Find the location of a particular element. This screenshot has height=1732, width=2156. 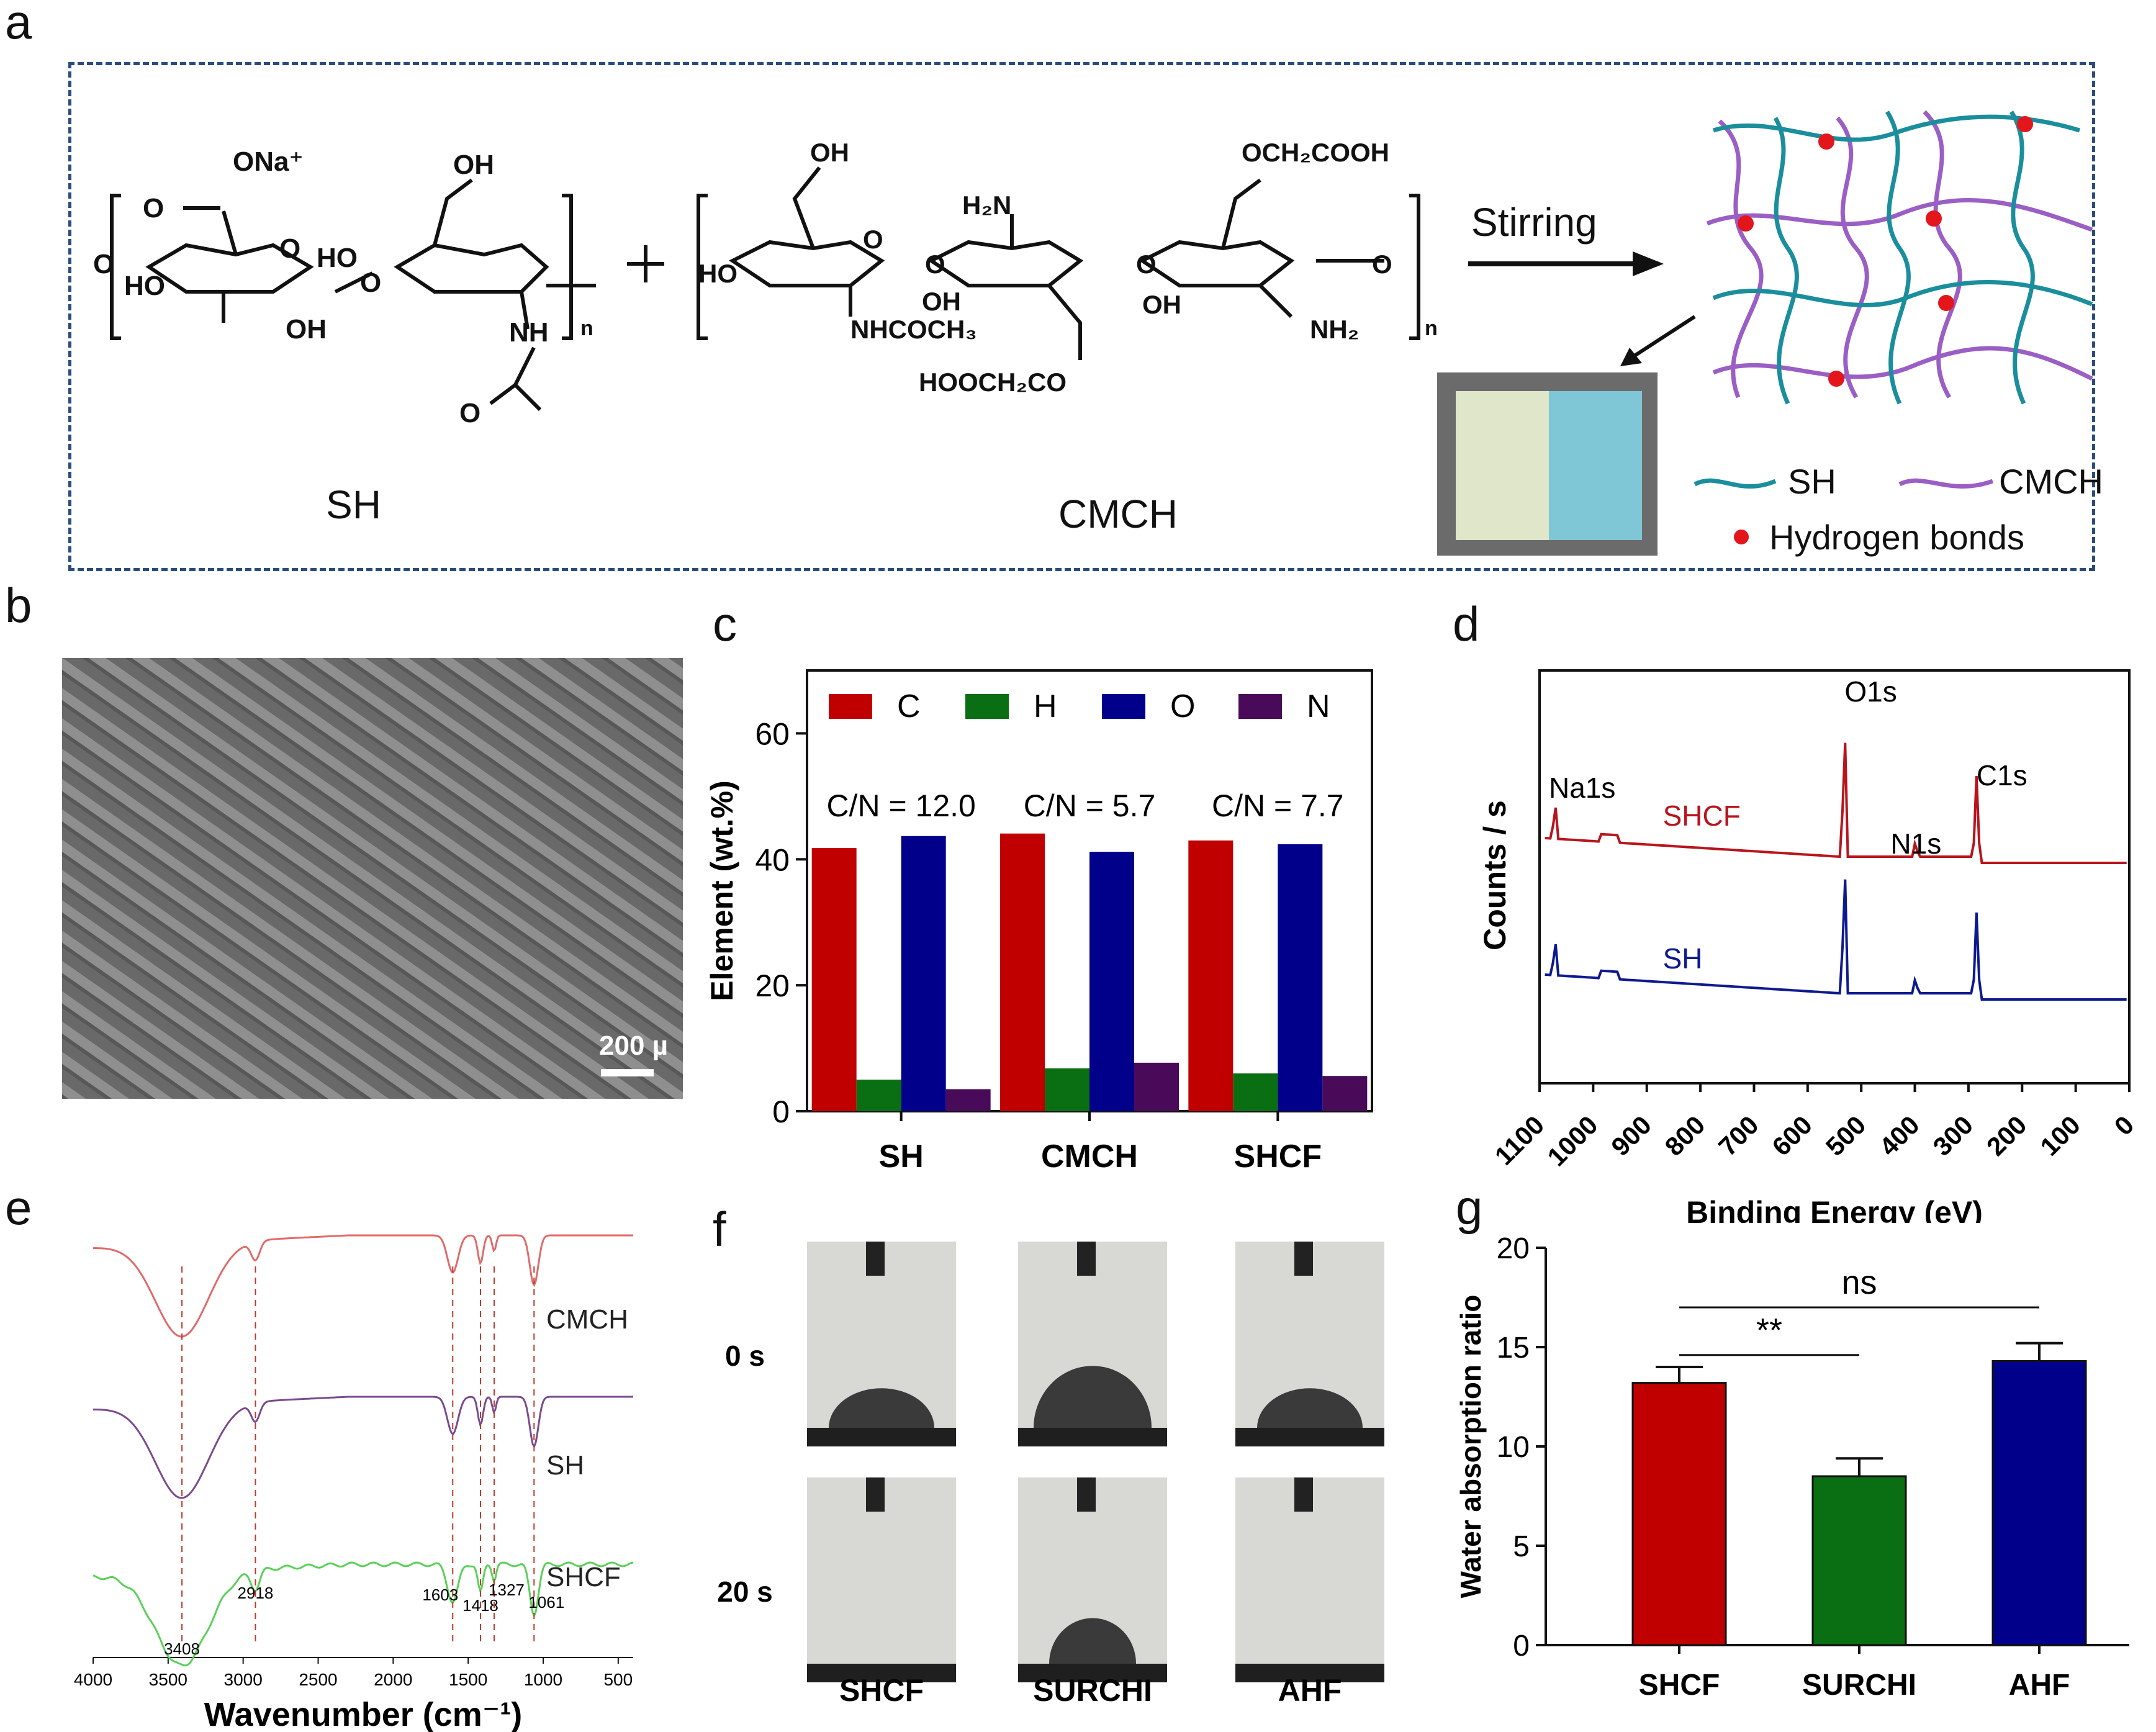

ftir-trace-CMCH is located at coordinates (362, 1286).